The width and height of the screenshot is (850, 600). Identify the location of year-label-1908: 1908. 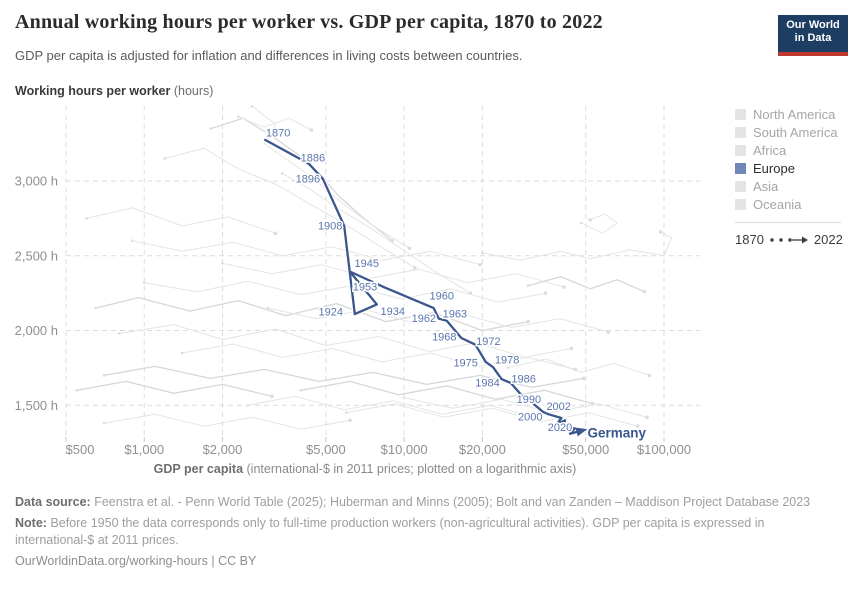
(330, 226).